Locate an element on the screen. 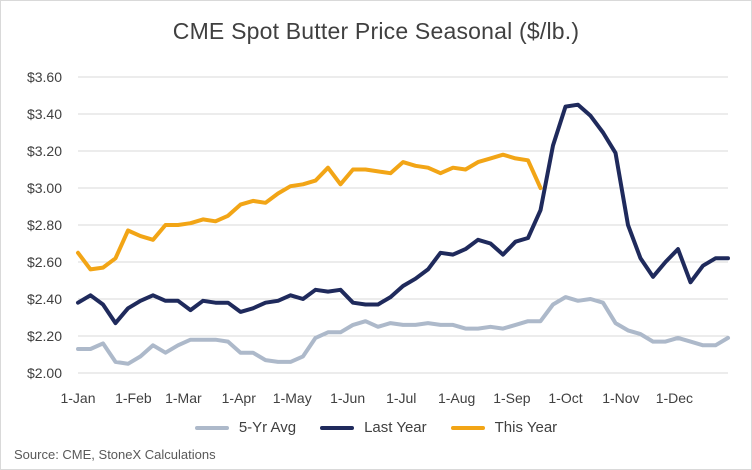 The width and height of the screenshot is (752, 470). series-line-5yr-avg is located at coordinates (403, 330).